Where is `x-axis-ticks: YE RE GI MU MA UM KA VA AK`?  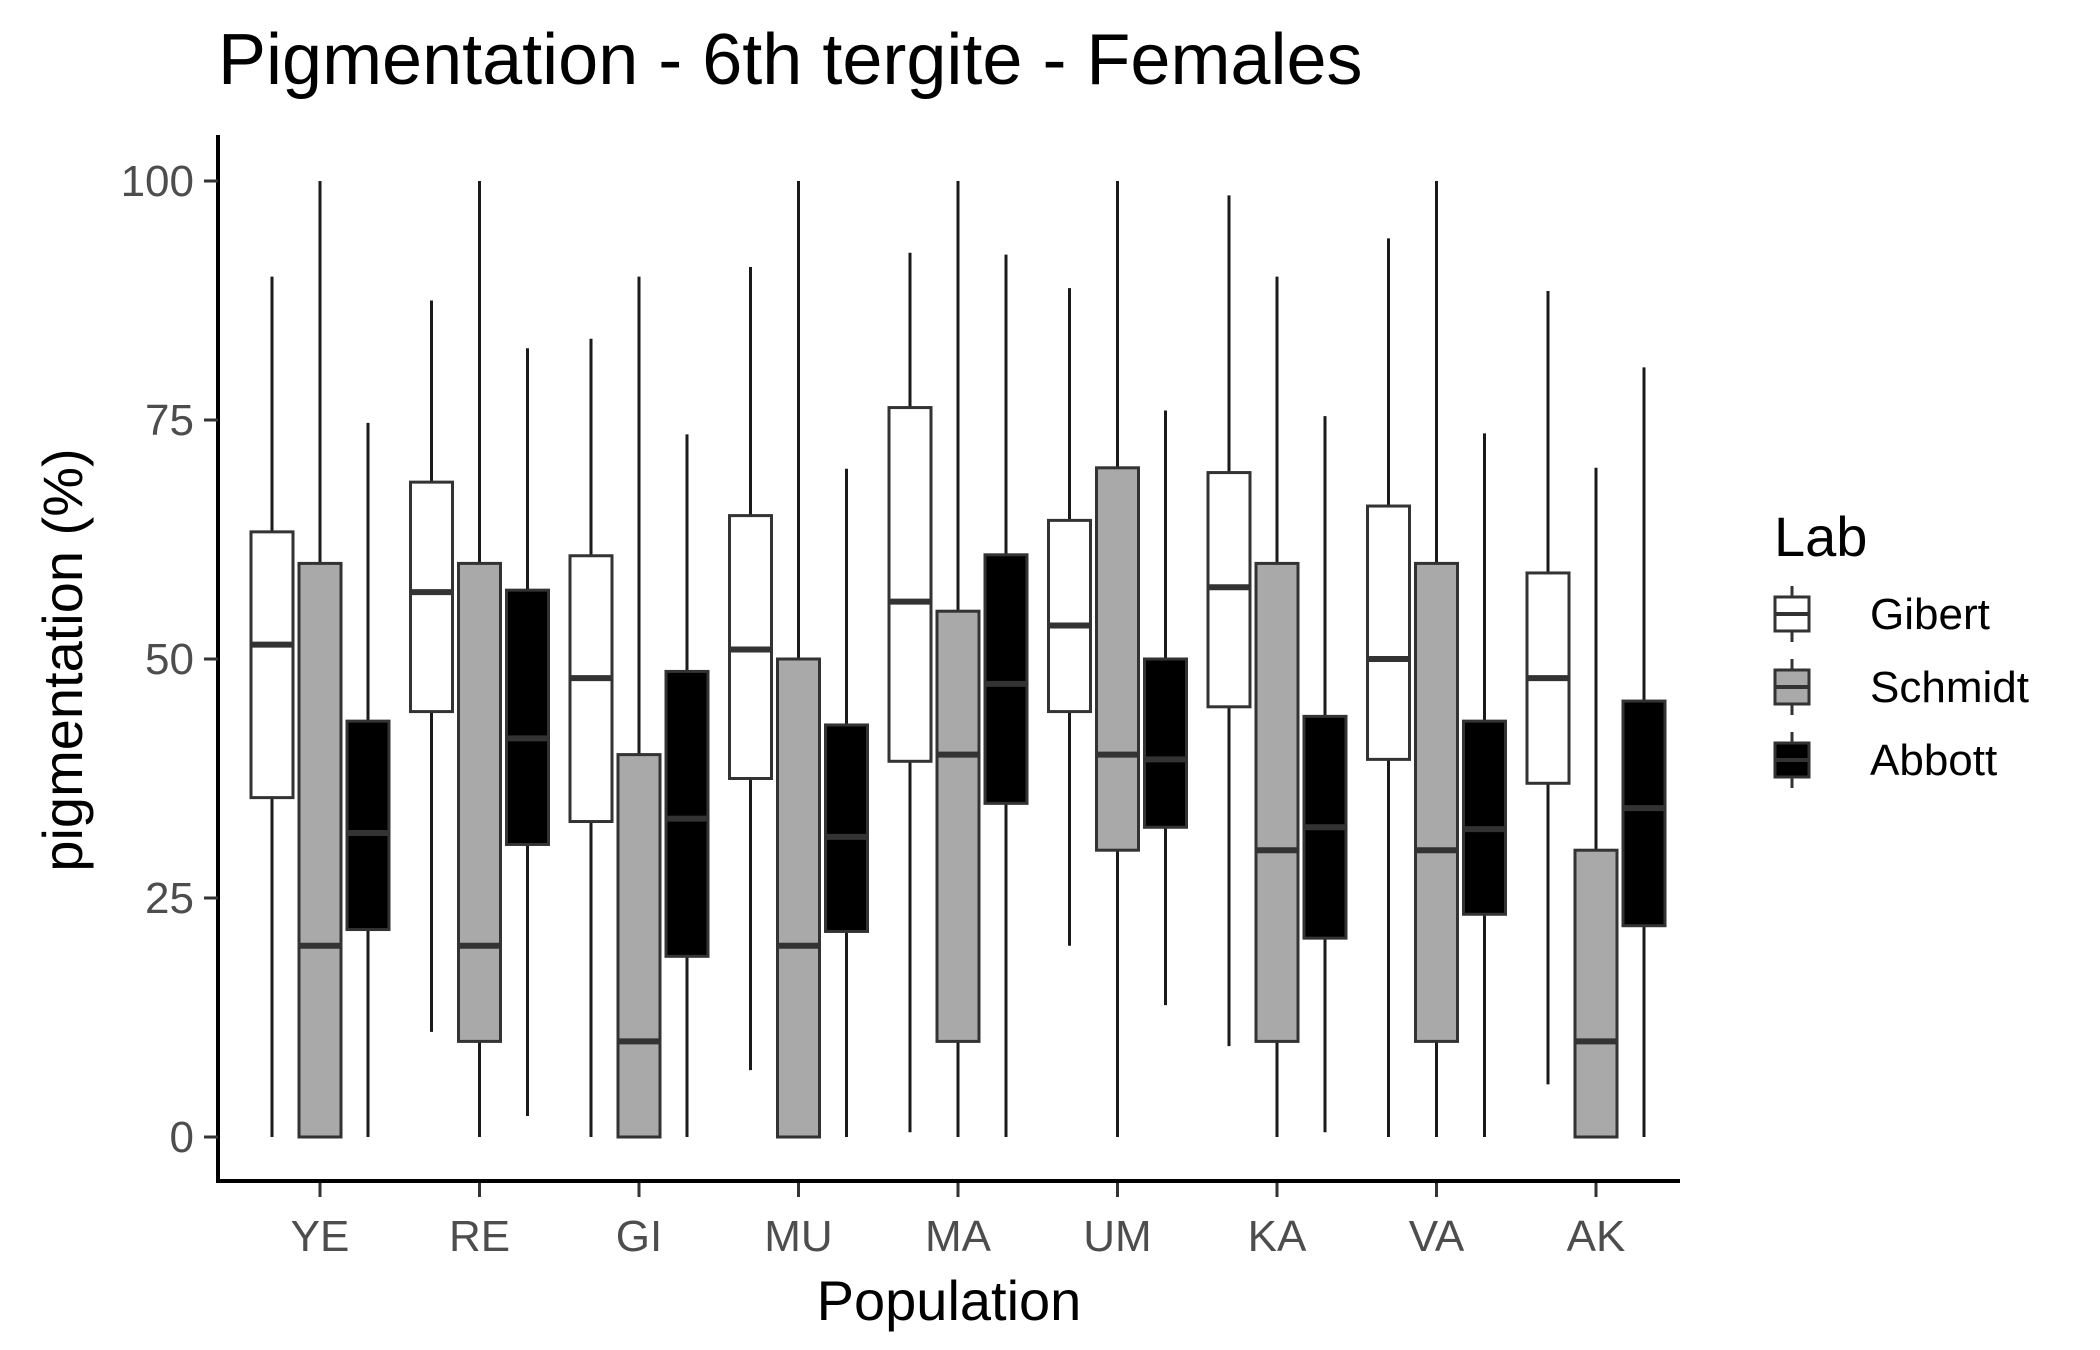
x-axis-ticks: YE RE GI MU MA UM KA VA AK is located at coordinates (958, 1222).